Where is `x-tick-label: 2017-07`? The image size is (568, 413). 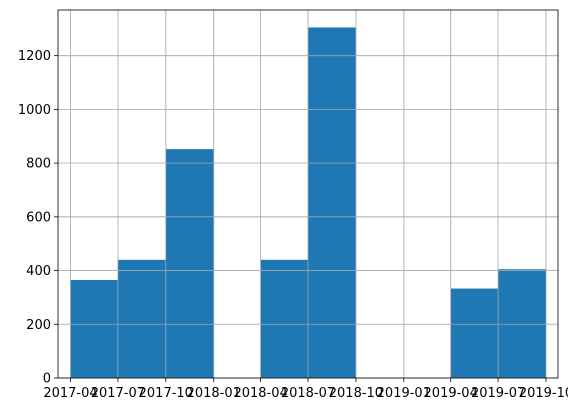 x-tick-label: 2017-07 is located at coordinates (118, 393).